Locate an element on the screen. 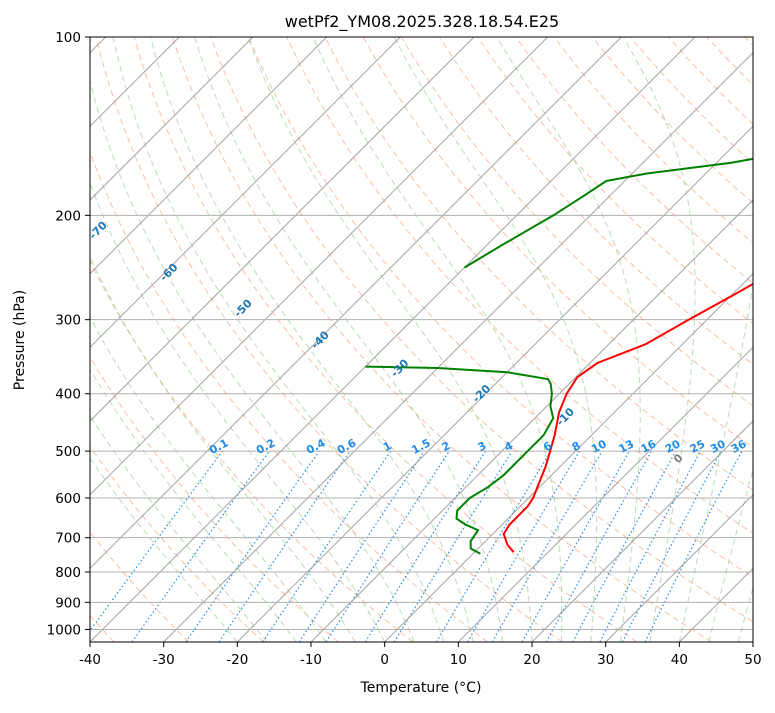  y-tick-label: 100 is located at coordinates (68, 38).